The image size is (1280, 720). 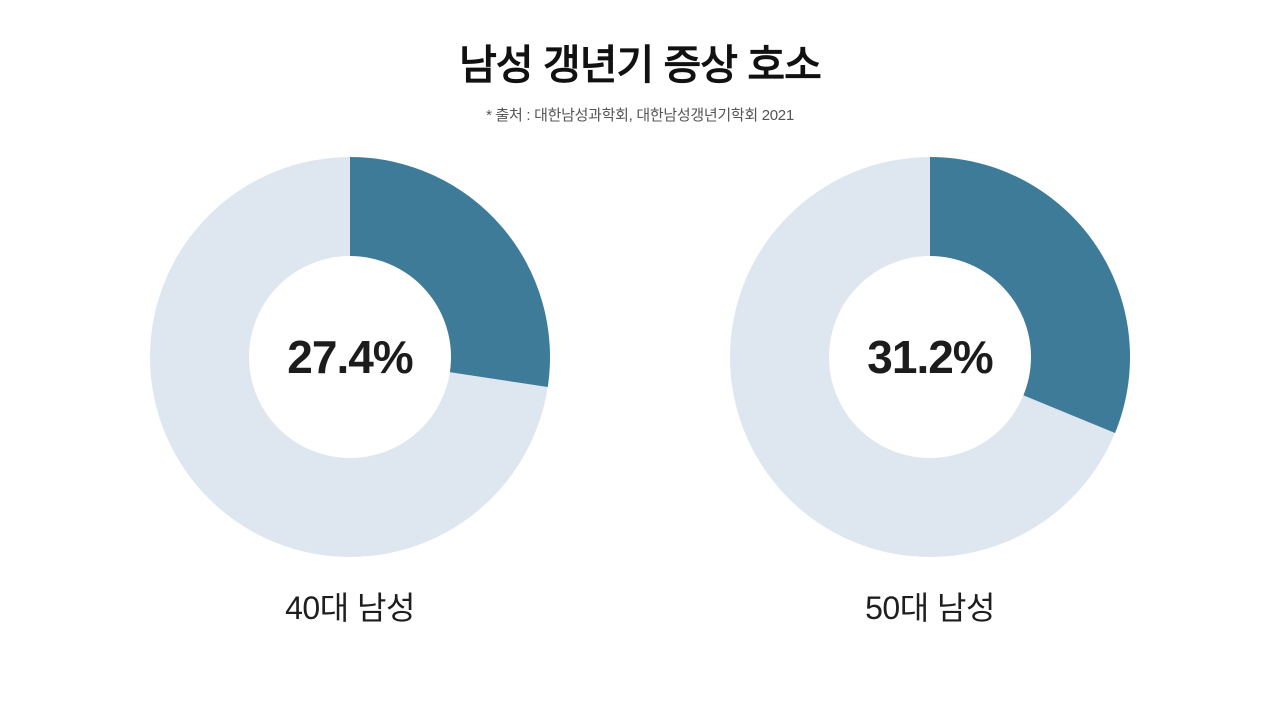 What do you see at coordinates (350, 608) in the screenshot?
I see `donut-40s-caption: 40대 남성` at bounding box center [350, 608].